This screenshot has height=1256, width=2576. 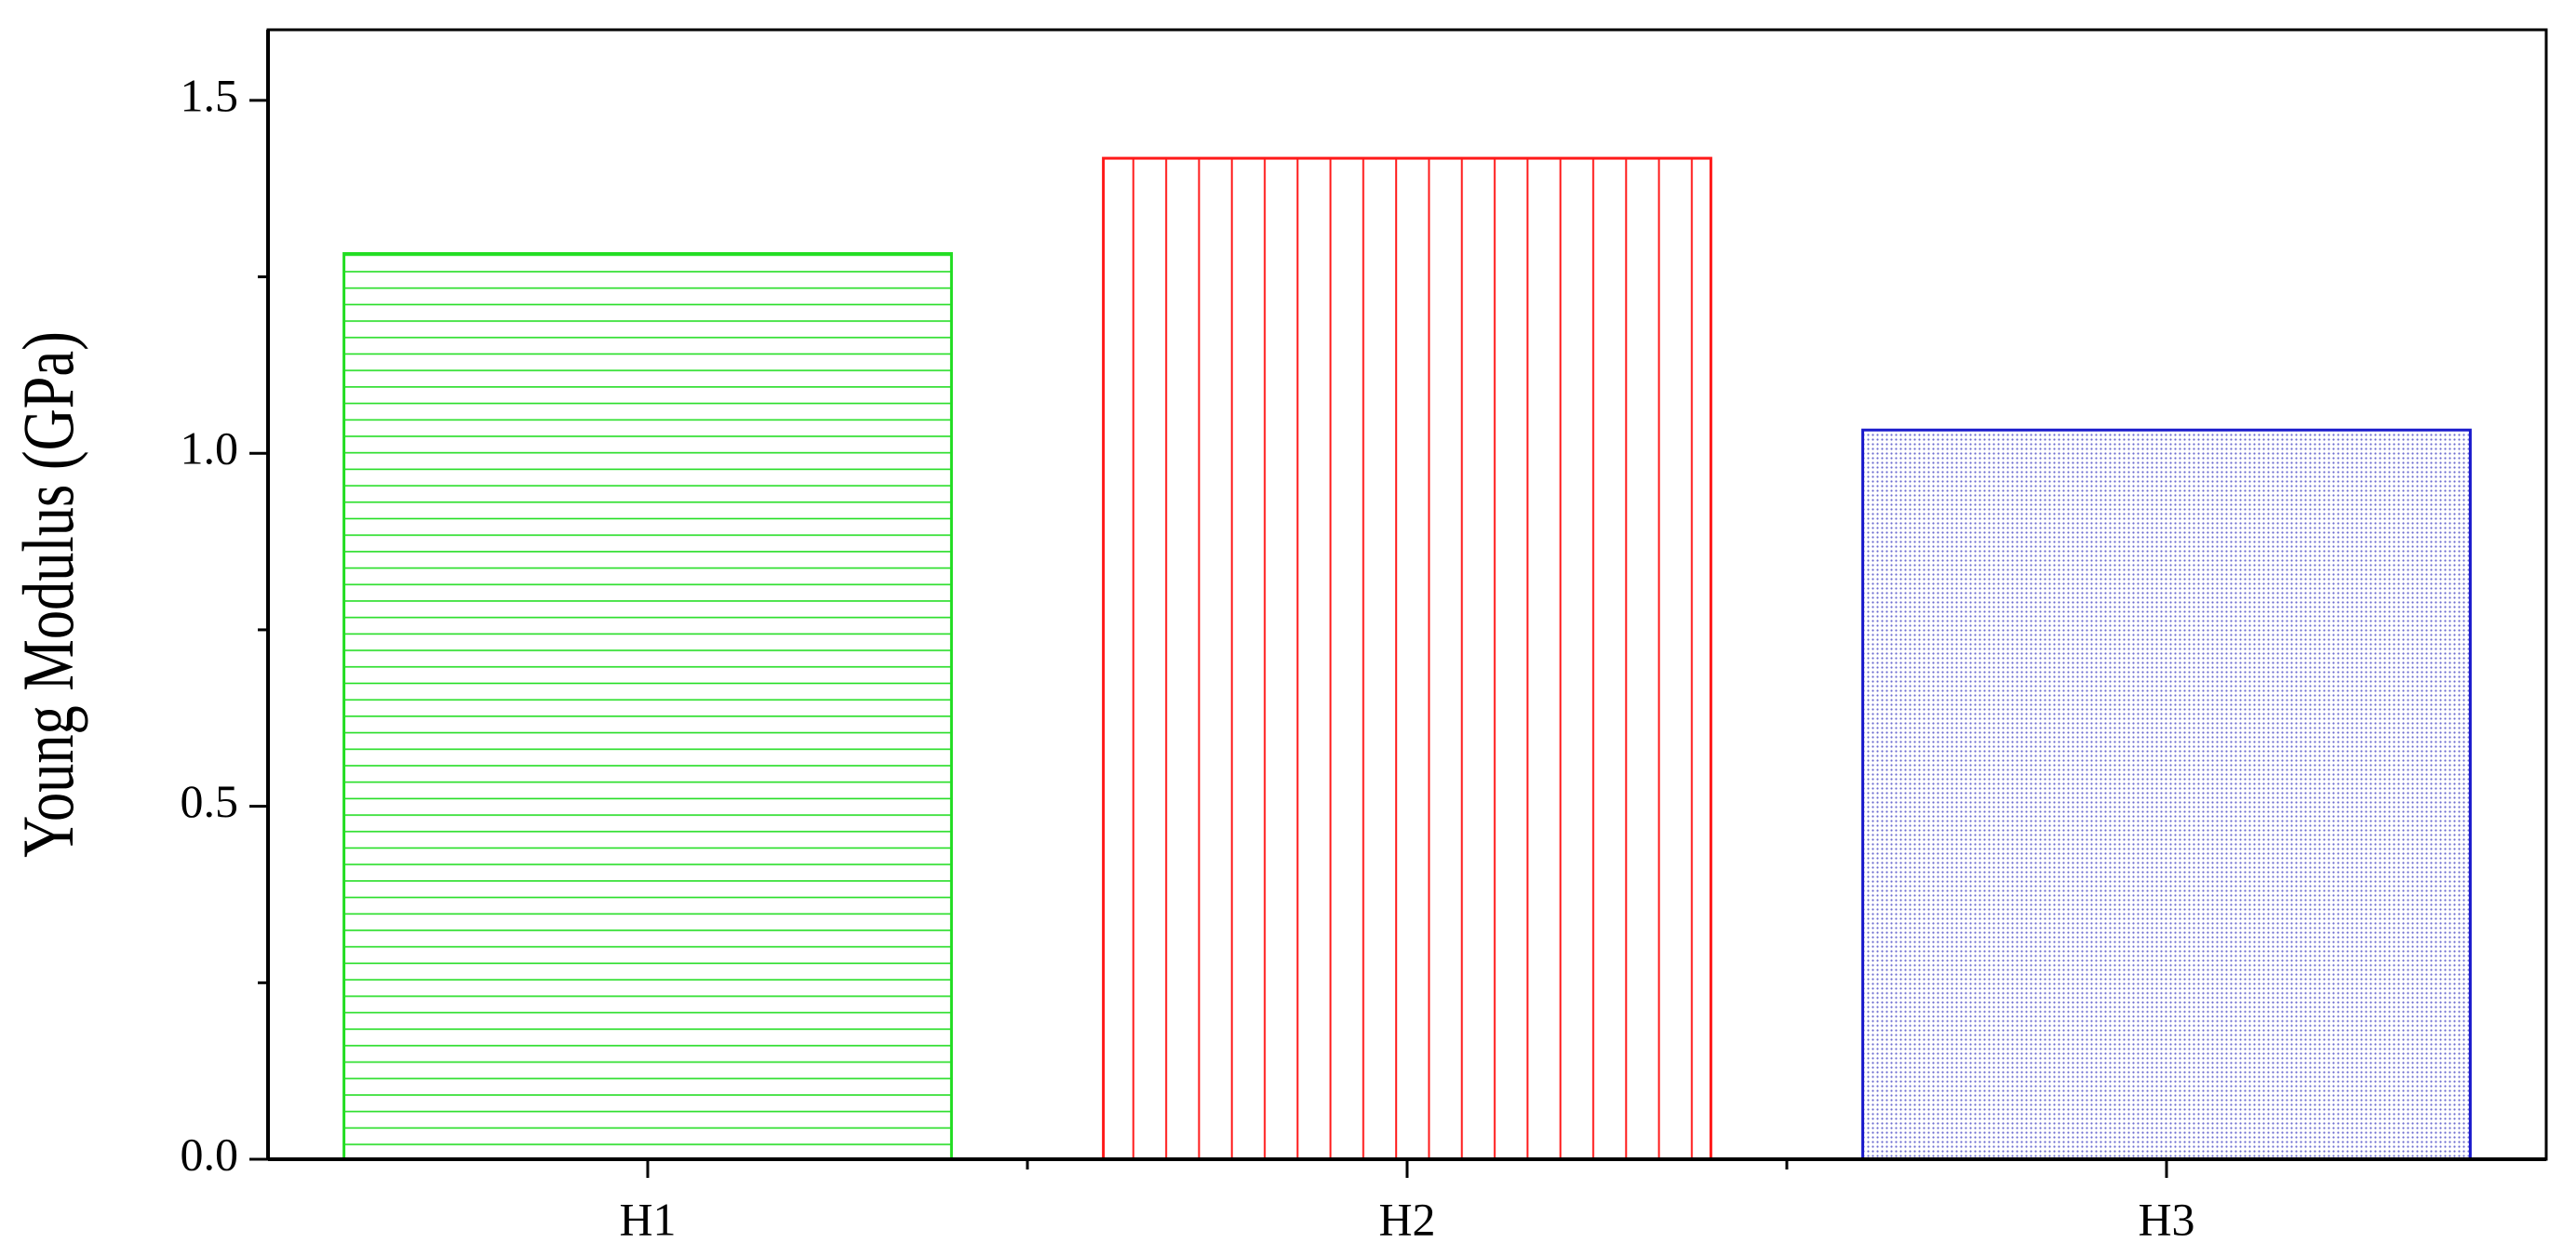 What do you see at coordinates (647, 1219) in the screenshot?
I see `x-tick-label: H1` at bounding box center [647, 1219].